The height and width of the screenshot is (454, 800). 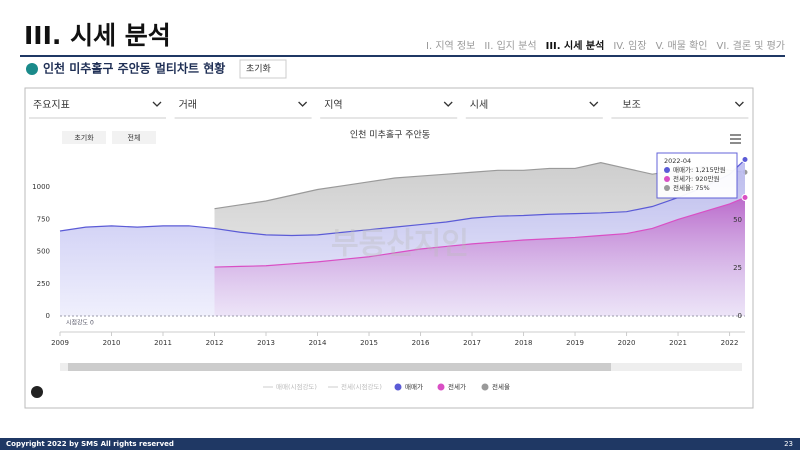 I want to click on x-tick-label: 2020, so click(x=627, y=343).